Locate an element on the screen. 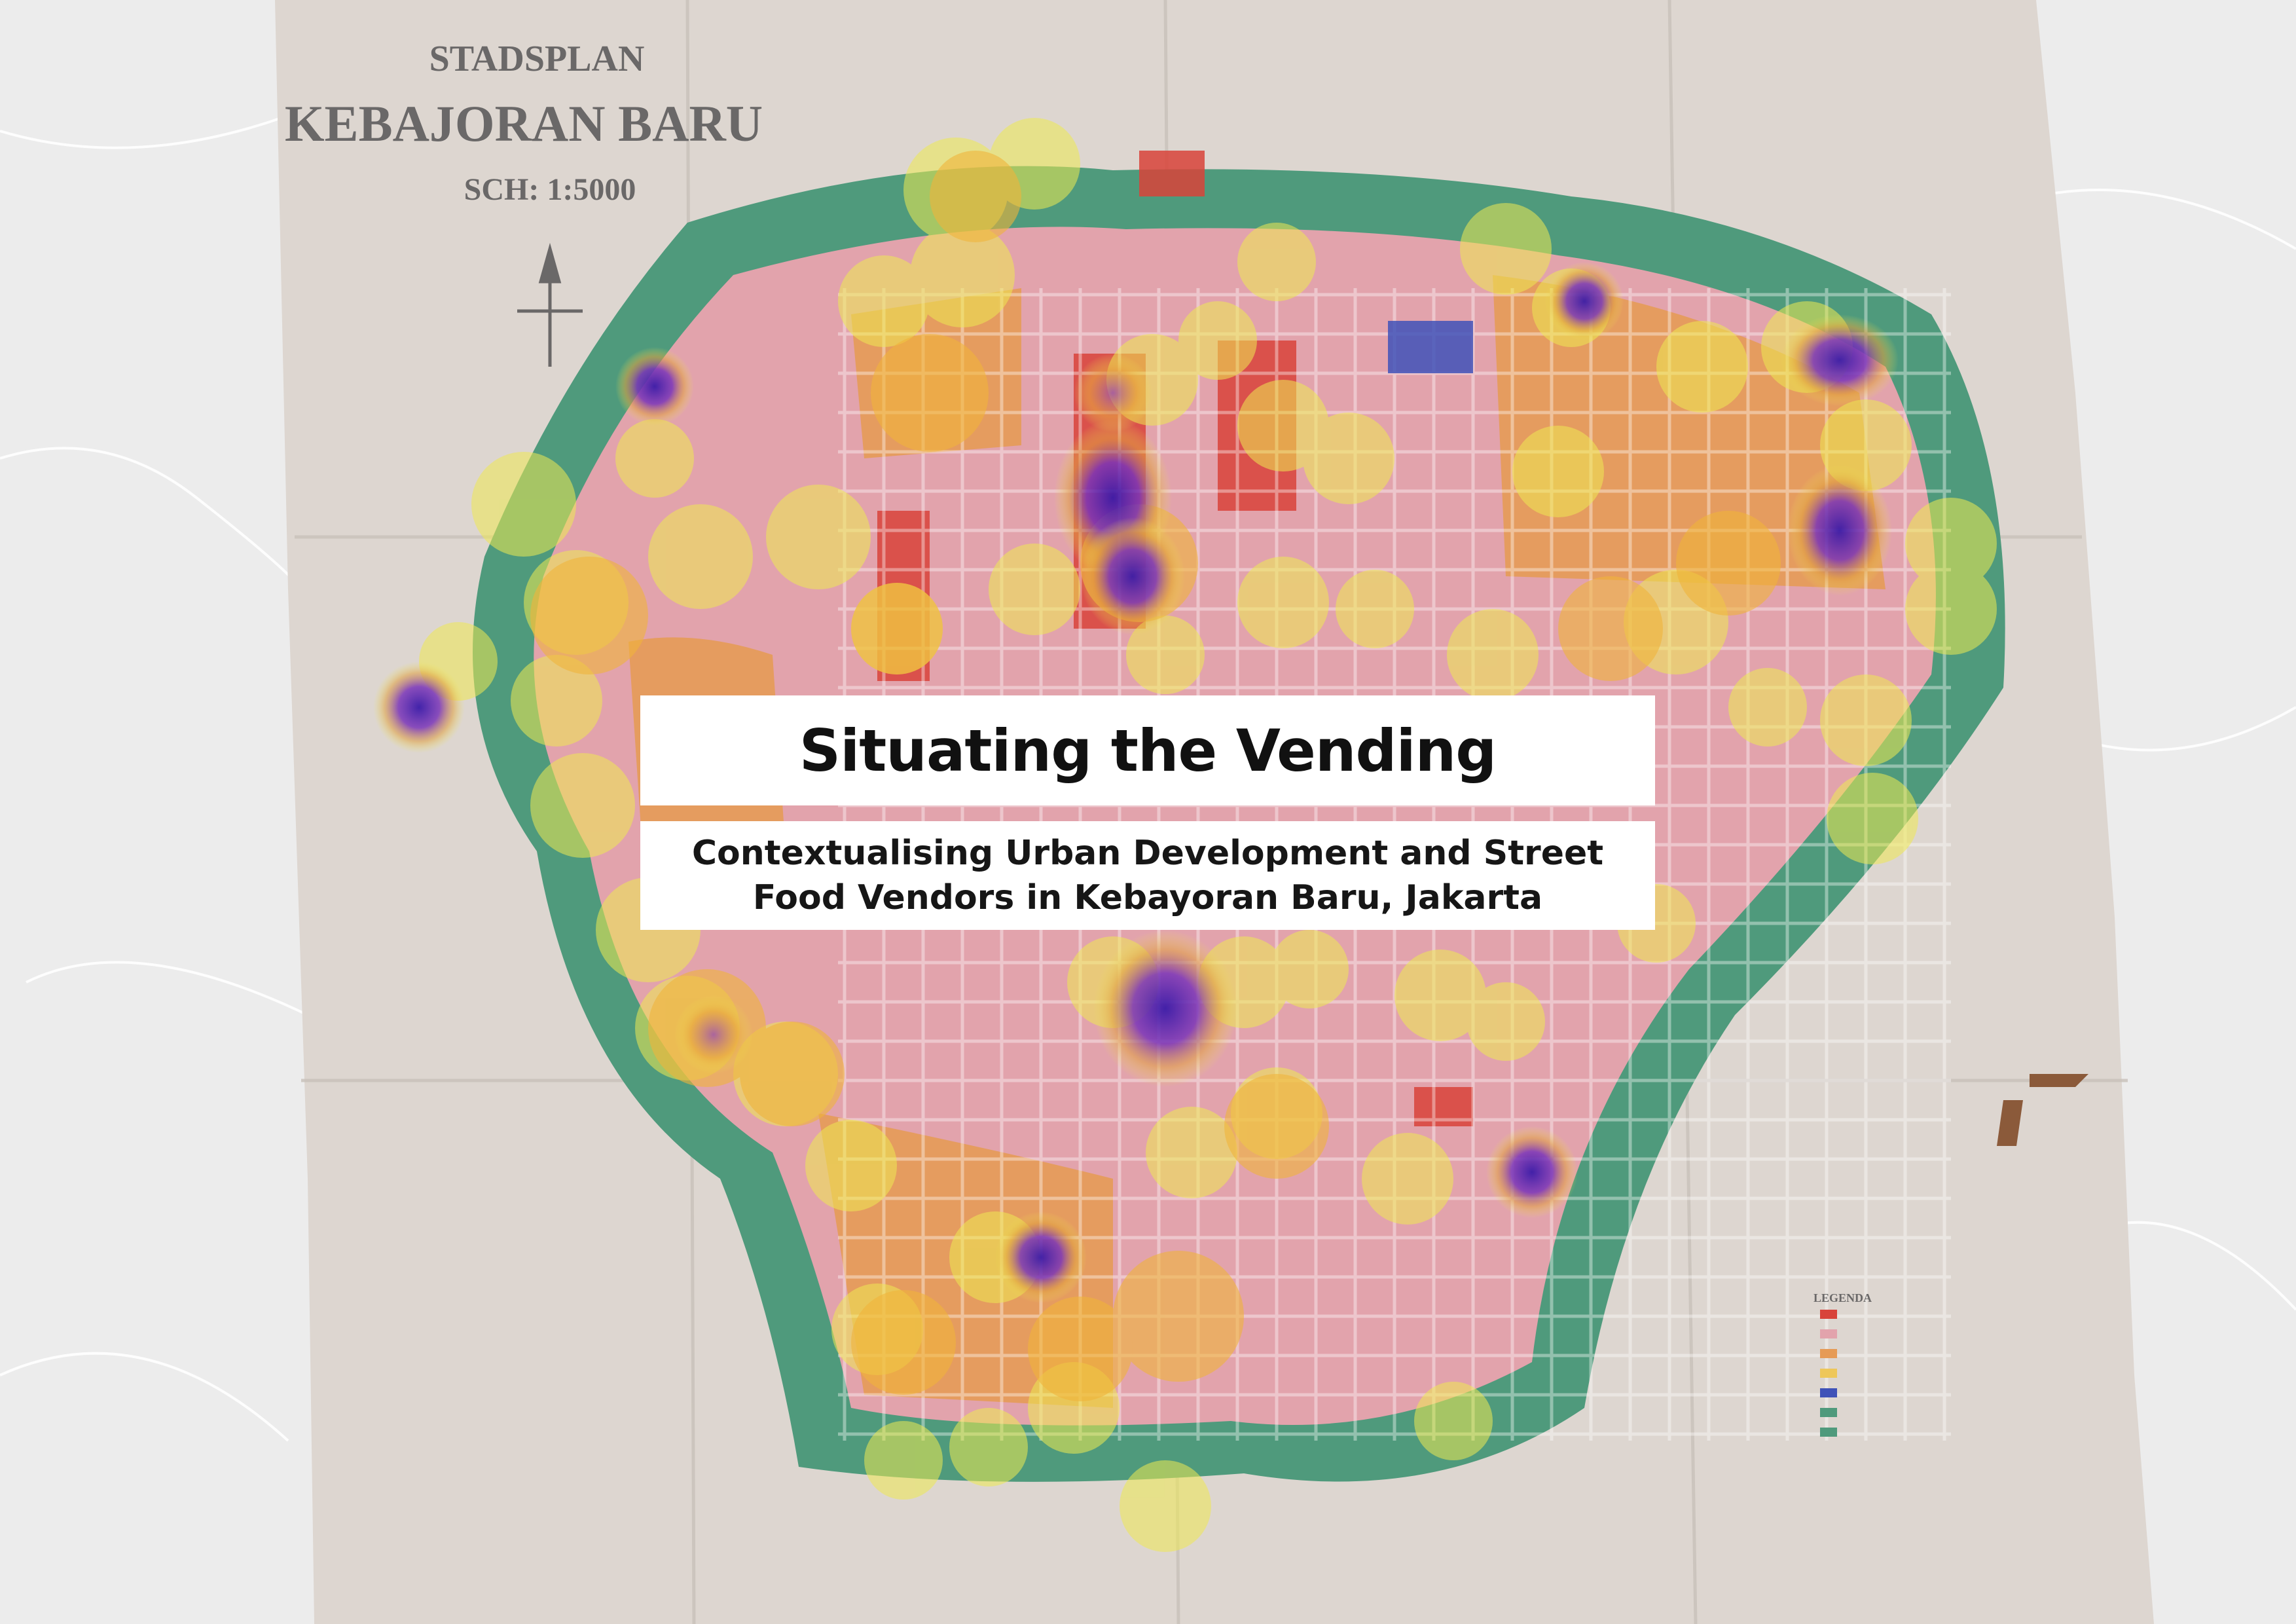 Image resolution: width=2296 pixels, height=1624 pixels. map-name: KEBAJORAN BARU is located at coordinates (524, 123).